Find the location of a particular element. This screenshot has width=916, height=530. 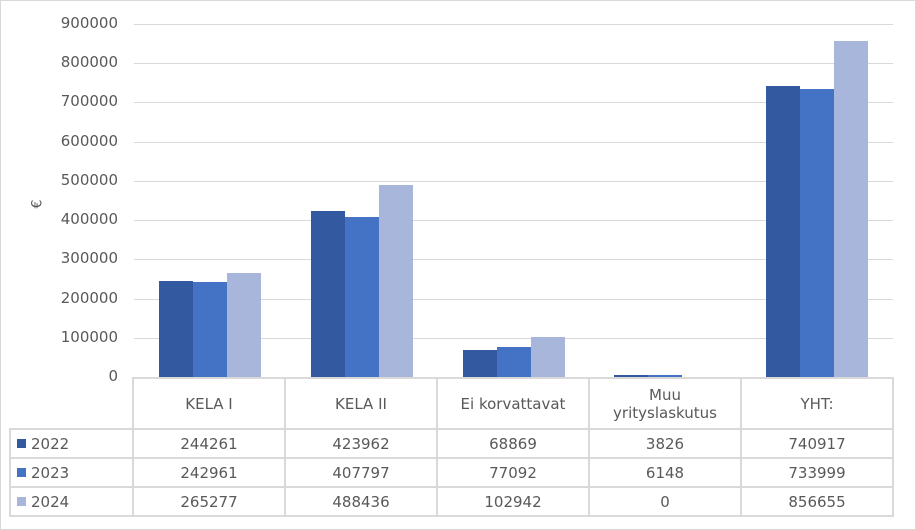

table-cell: 244261 is located at coordinates (209, 443).